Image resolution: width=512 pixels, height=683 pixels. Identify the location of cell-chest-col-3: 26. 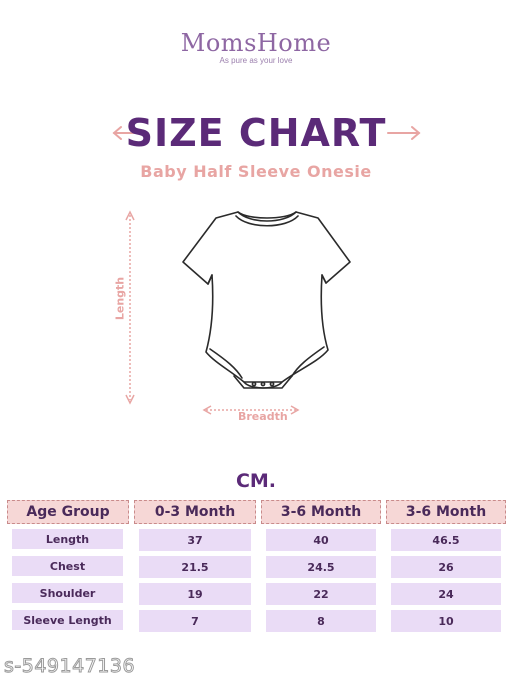
(446, 567).